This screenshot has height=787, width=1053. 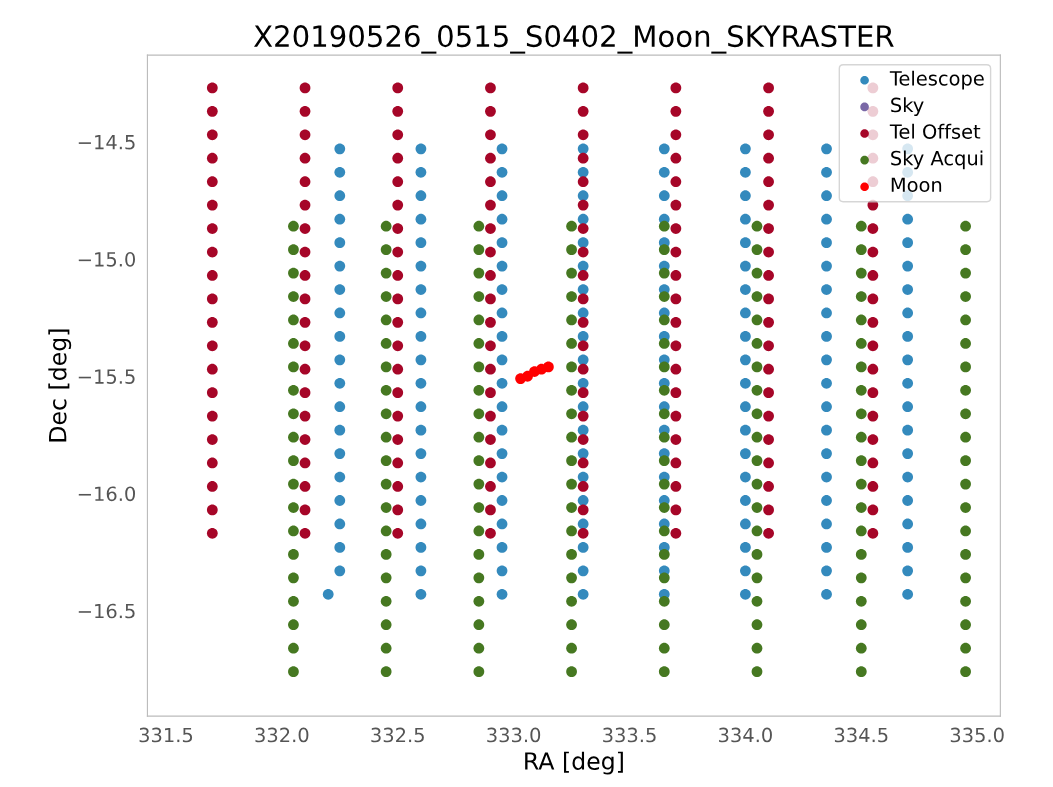 I want to click on x-tick-label: 334.5, so click(x=861, y=735).